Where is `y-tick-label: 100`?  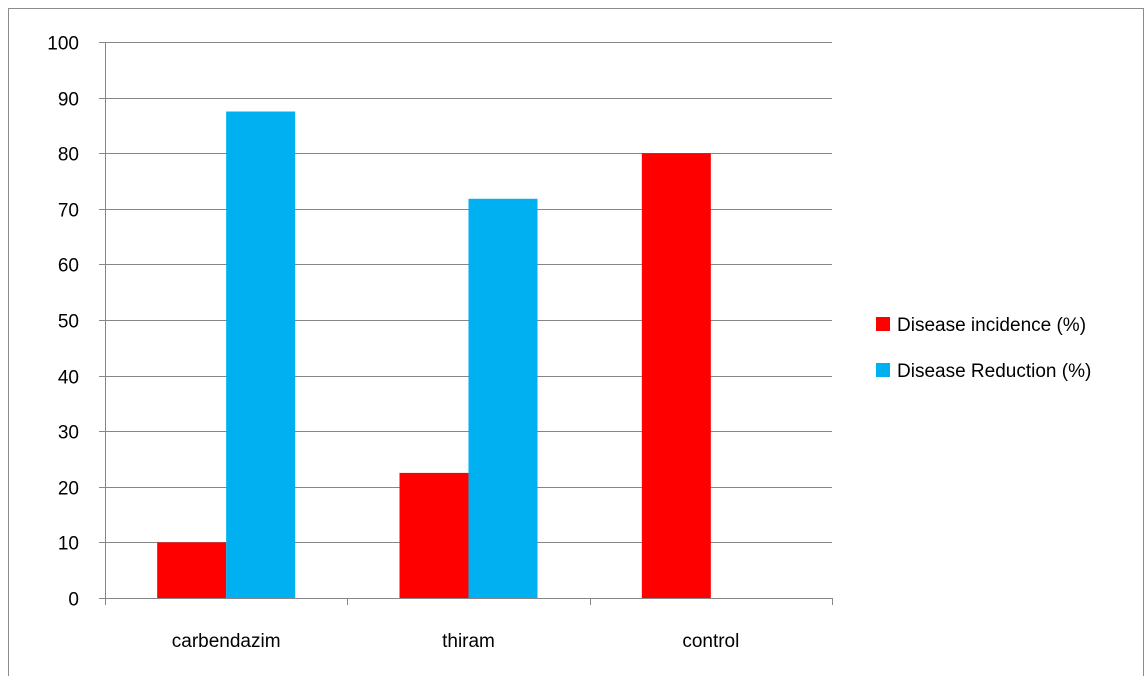
y-tick-label: 100 is located at coordinates (63, 44).